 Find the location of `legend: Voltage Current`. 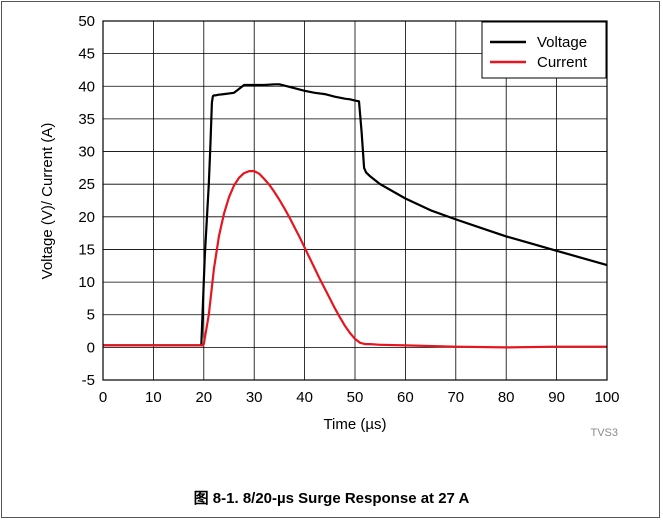

legend: Voltage Current is located at coordinates (544, 50).